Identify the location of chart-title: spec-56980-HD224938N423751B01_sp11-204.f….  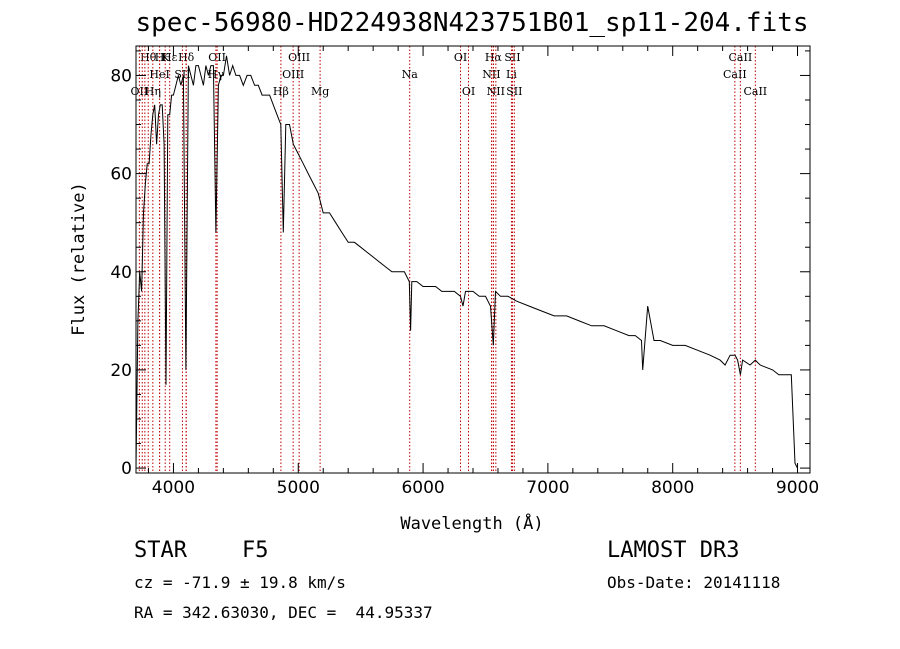
(471, 23).